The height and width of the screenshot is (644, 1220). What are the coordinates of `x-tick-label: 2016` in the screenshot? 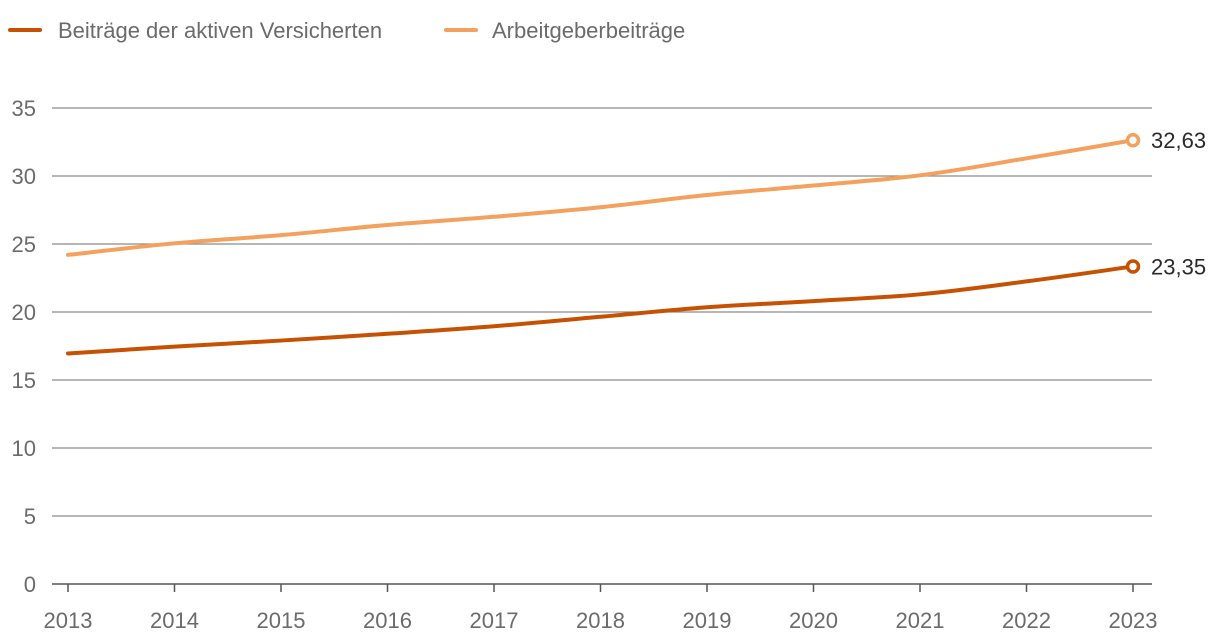 It's located at (387, 620).